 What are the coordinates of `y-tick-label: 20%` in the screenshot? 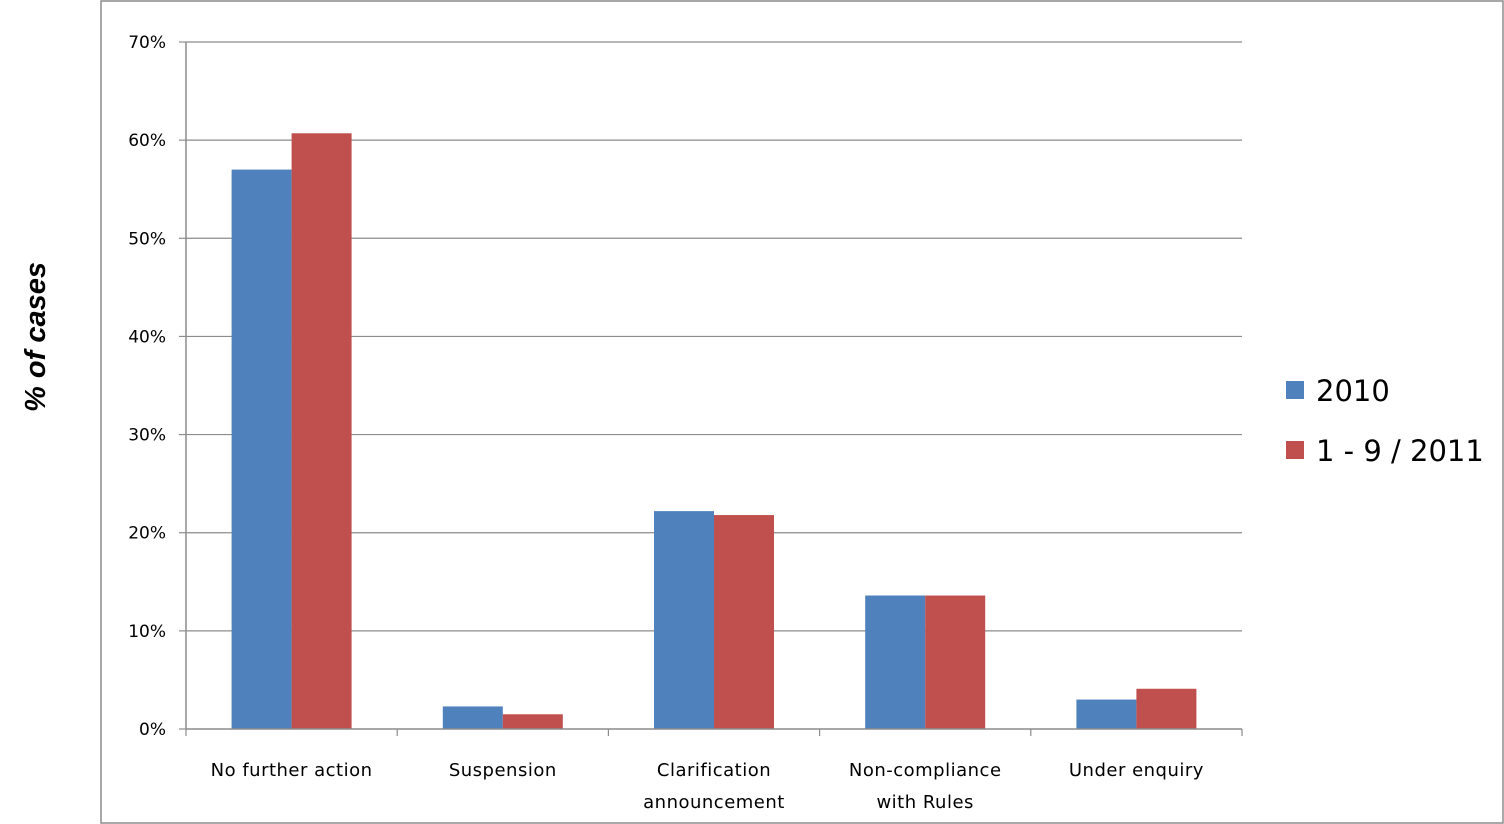 It's located at (147, 534).